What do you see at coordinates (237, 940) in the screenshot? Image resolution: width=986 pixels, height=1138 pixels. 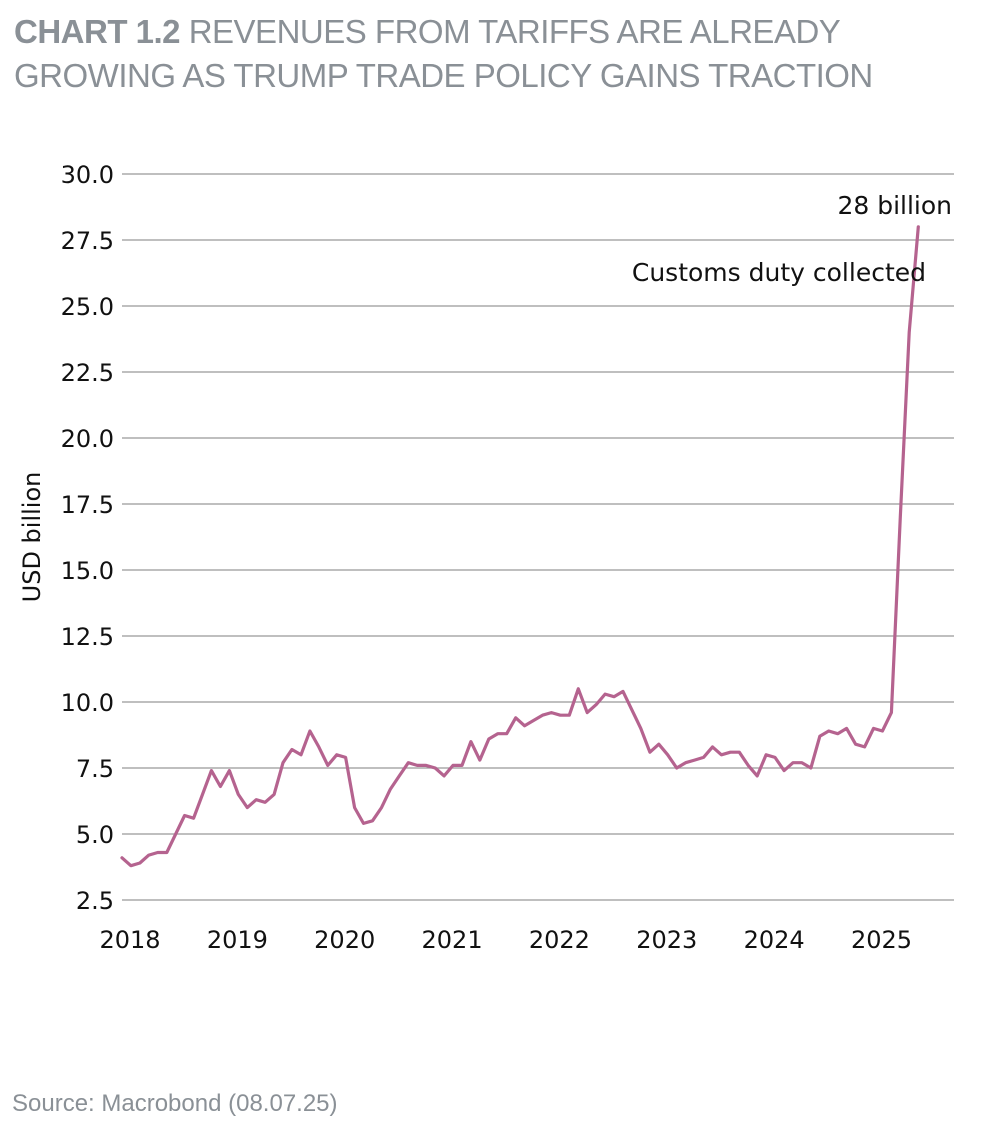 I see `x-tick-label: 2019` at bounding box center [237, 940].